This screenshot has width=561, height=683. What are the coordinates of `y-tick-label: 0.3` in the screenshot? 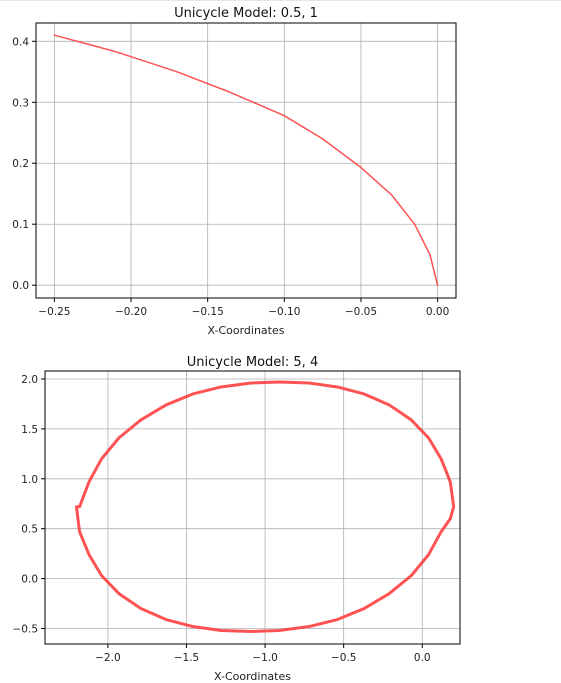 It's located at (20, 103).